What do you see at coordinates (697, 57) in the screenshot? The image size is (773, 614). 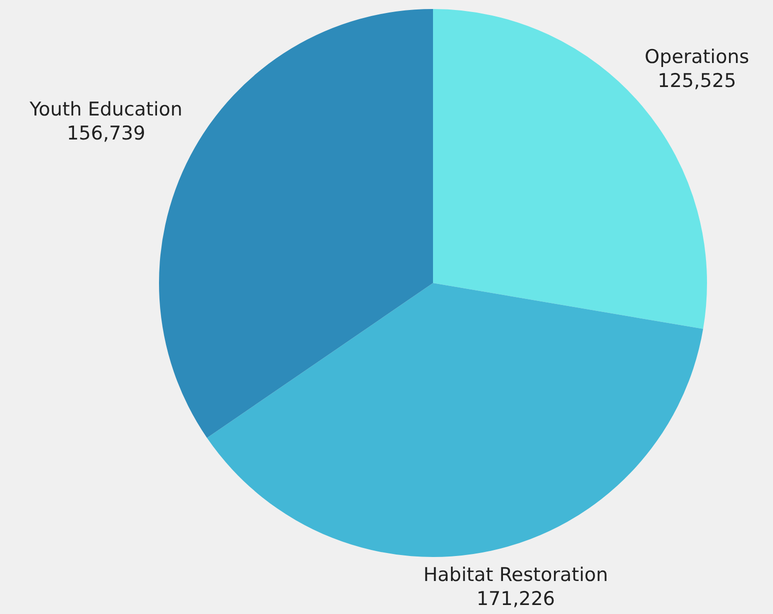 I see `slice-label: Operations` at bounding box center [697, 57].